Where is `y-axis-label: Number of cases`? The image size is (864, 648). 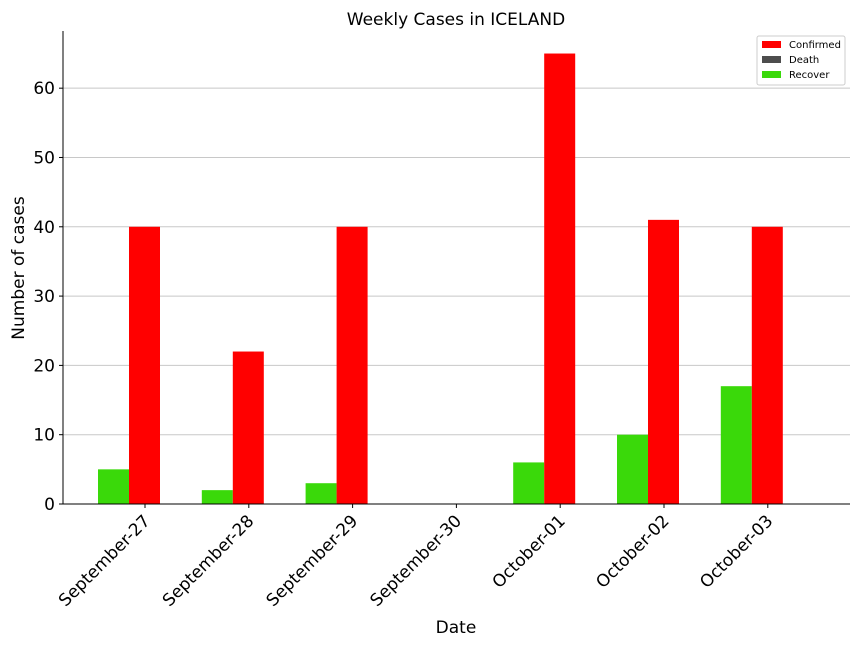 y-axis-label: Number of cases is located at coordinates (19, 268).